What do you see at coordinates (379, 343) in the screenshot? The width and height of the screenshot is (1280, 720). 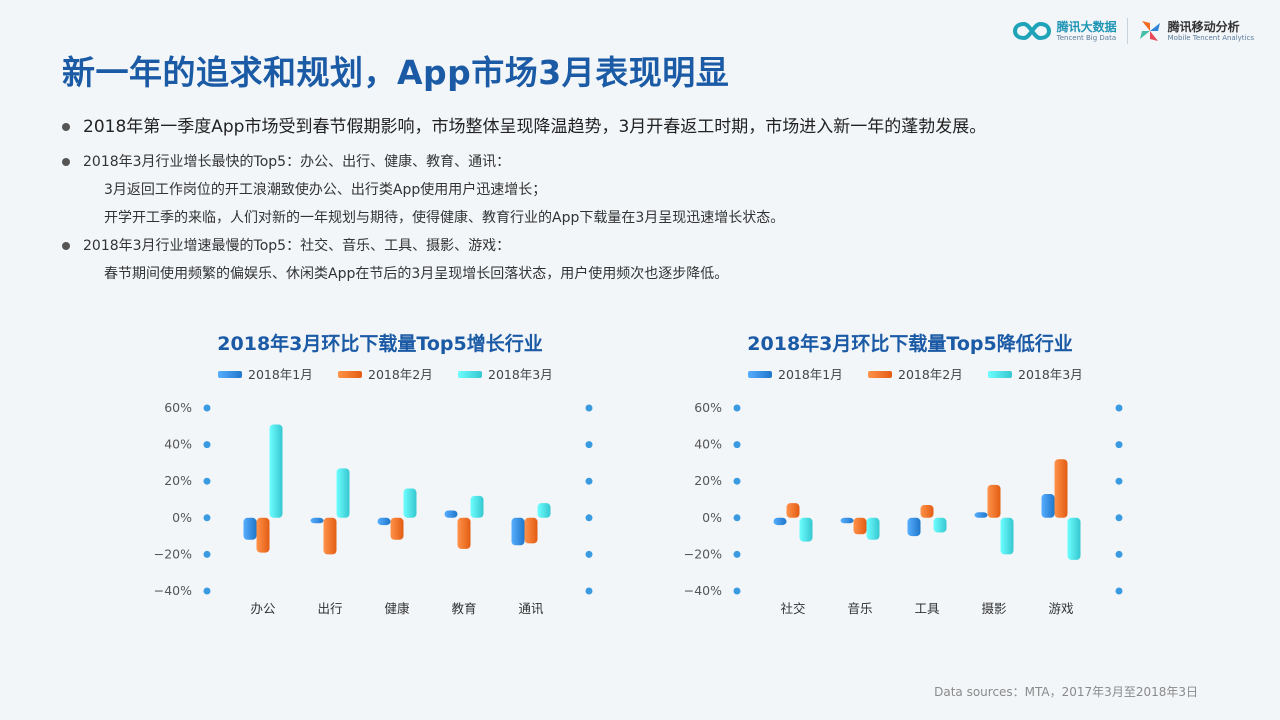 I see `chart-title: 2018年3月环比下载量Top5增长行业` at bounding box center [379, 343].